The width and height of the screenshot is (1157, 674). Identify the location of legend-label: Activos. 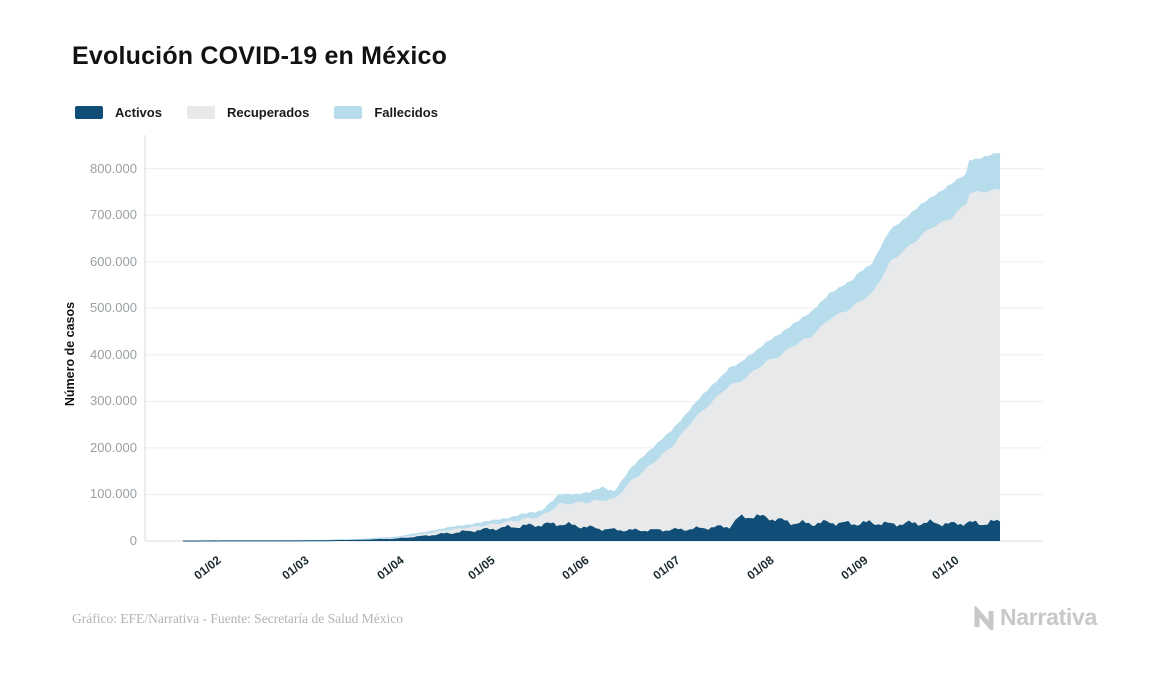
(138, 112).